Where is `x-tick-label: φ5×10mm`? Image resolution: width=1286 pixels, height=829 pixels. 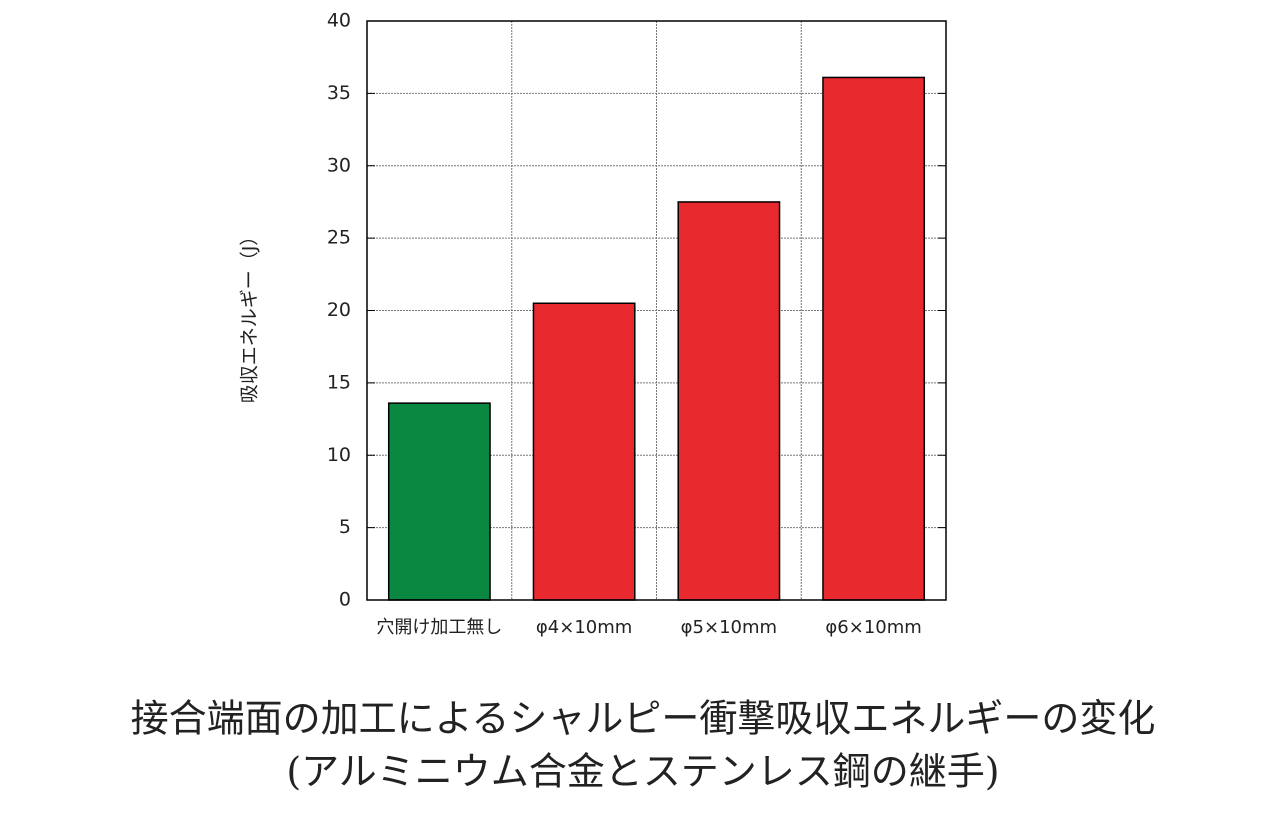 x-tick-label: φ5×10mm is located at coordinates (729, 627).